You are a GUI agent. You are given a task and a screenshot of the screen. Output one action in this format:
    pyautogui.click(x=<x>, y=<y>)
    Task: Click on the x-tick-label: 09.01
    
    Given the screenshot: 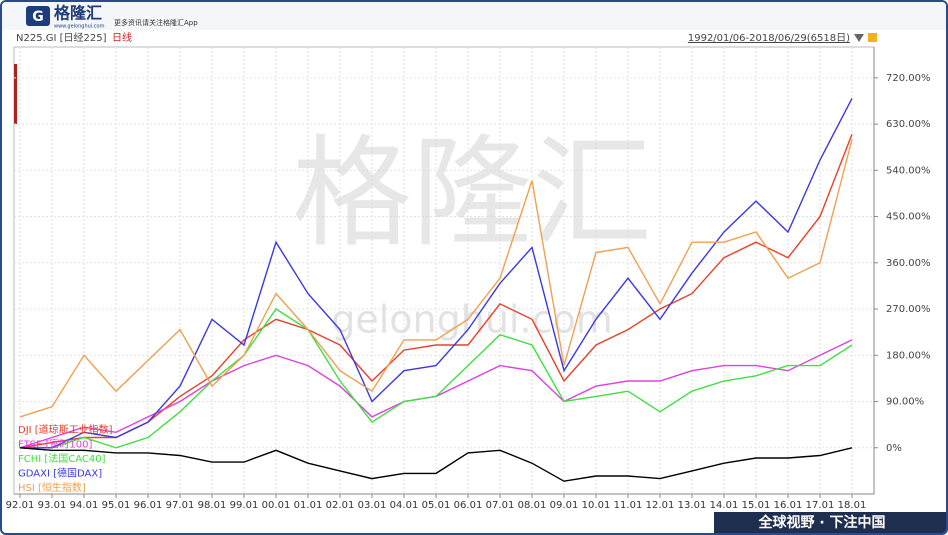 What is the action you would take?
    pyautogui.click(x=564, y=505)
    